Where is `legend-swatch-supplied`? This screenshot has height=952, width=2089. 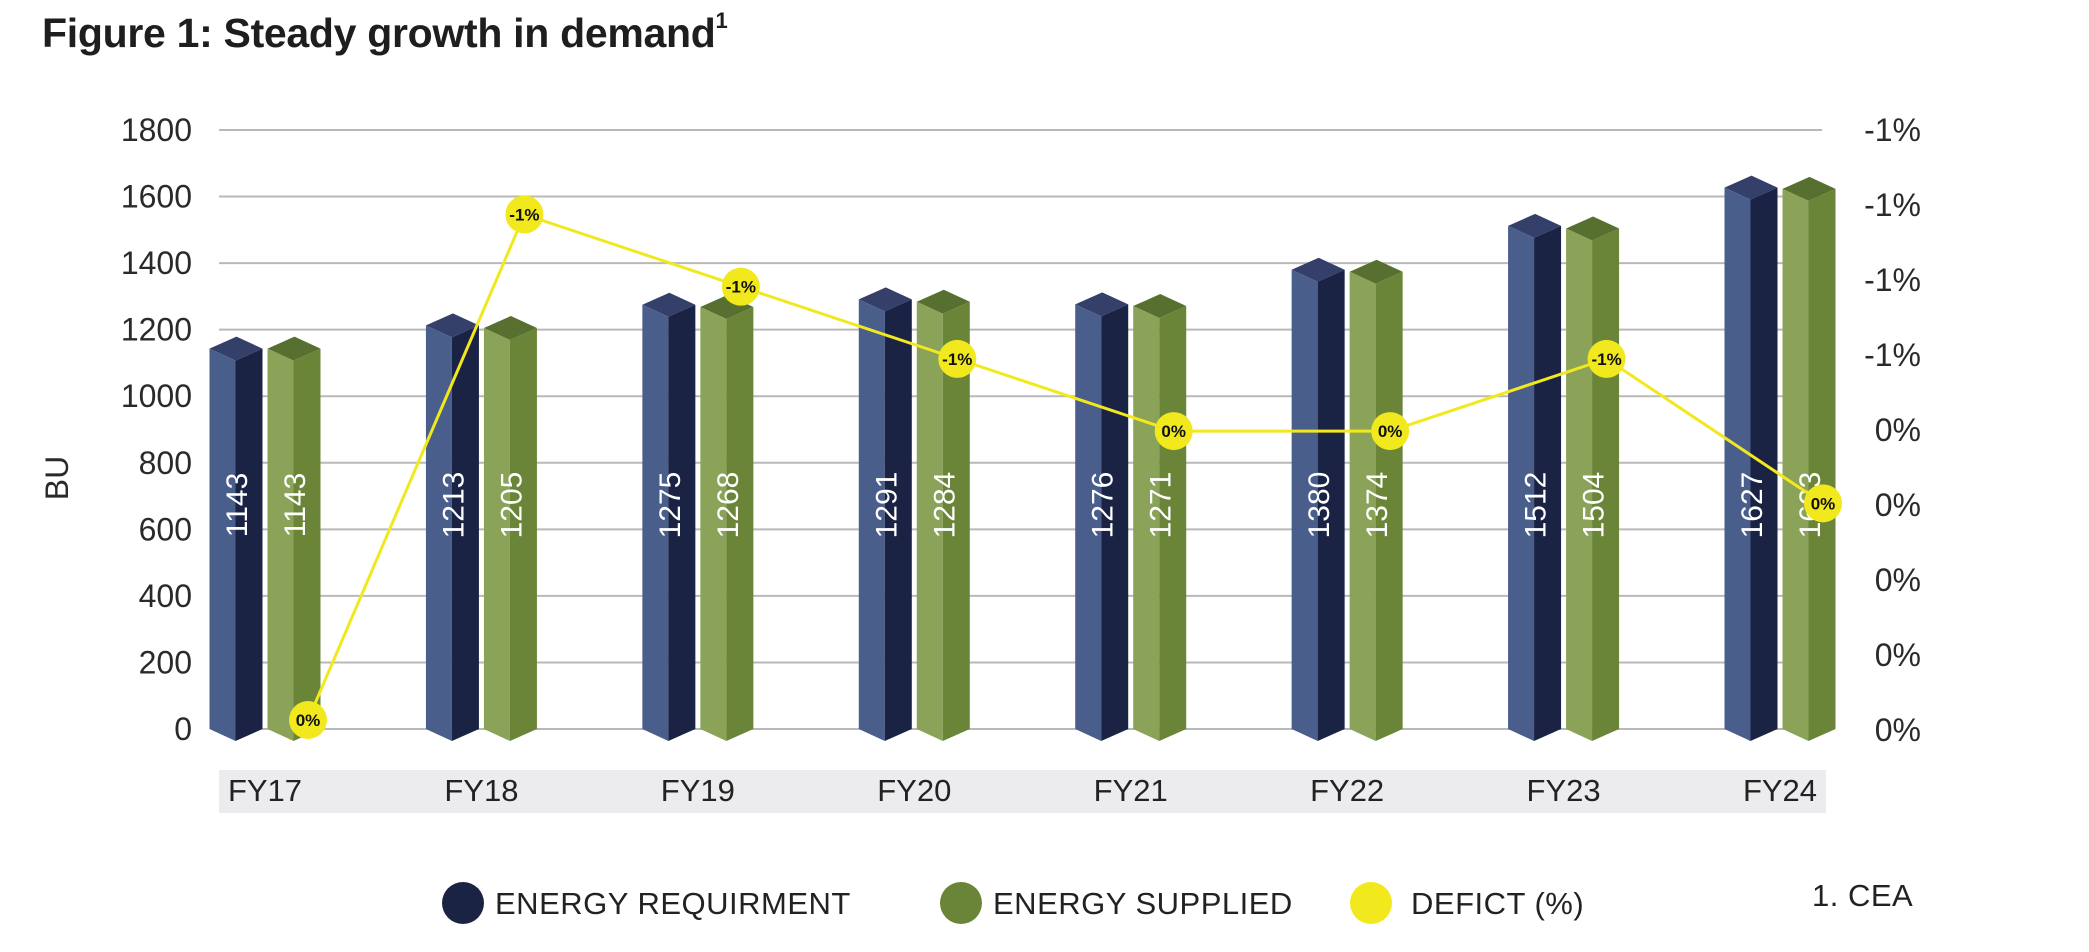 legend-swatch-supplied is located at coordinates (961, 903).